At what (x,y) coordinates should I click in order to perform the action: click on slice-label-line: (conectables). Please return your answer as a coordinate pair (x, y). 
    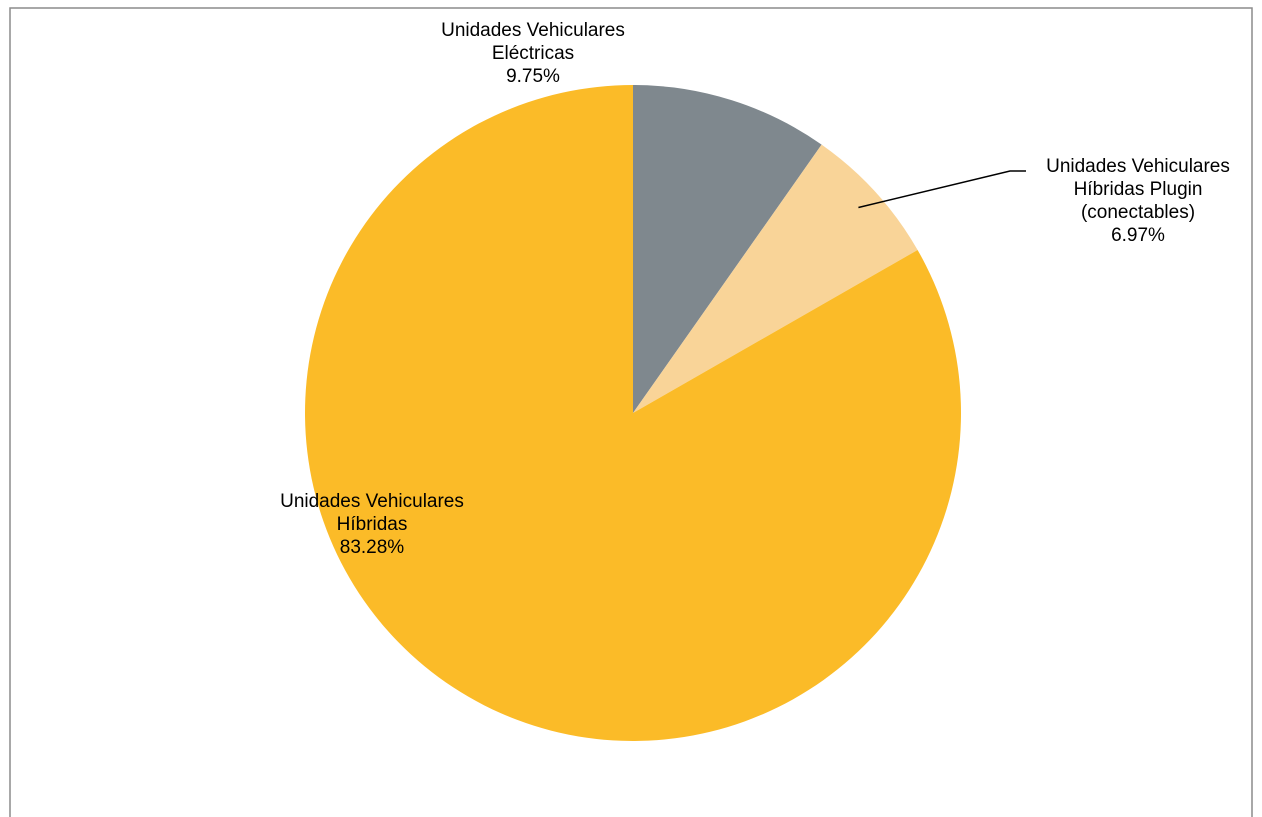
    Looking at the image, I should click on (1138, 212).